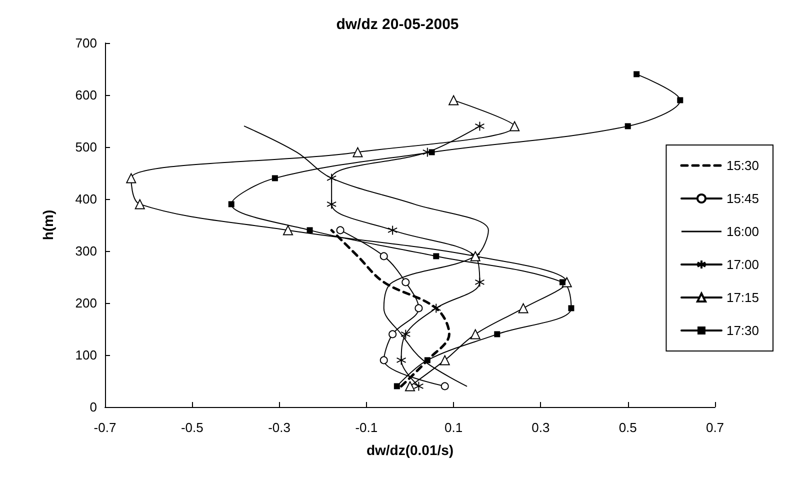  What do you see at coordinates (192, 427) in the screenshot?
I see `x-tick-label: -0.5` at bounding box center [192, 427].